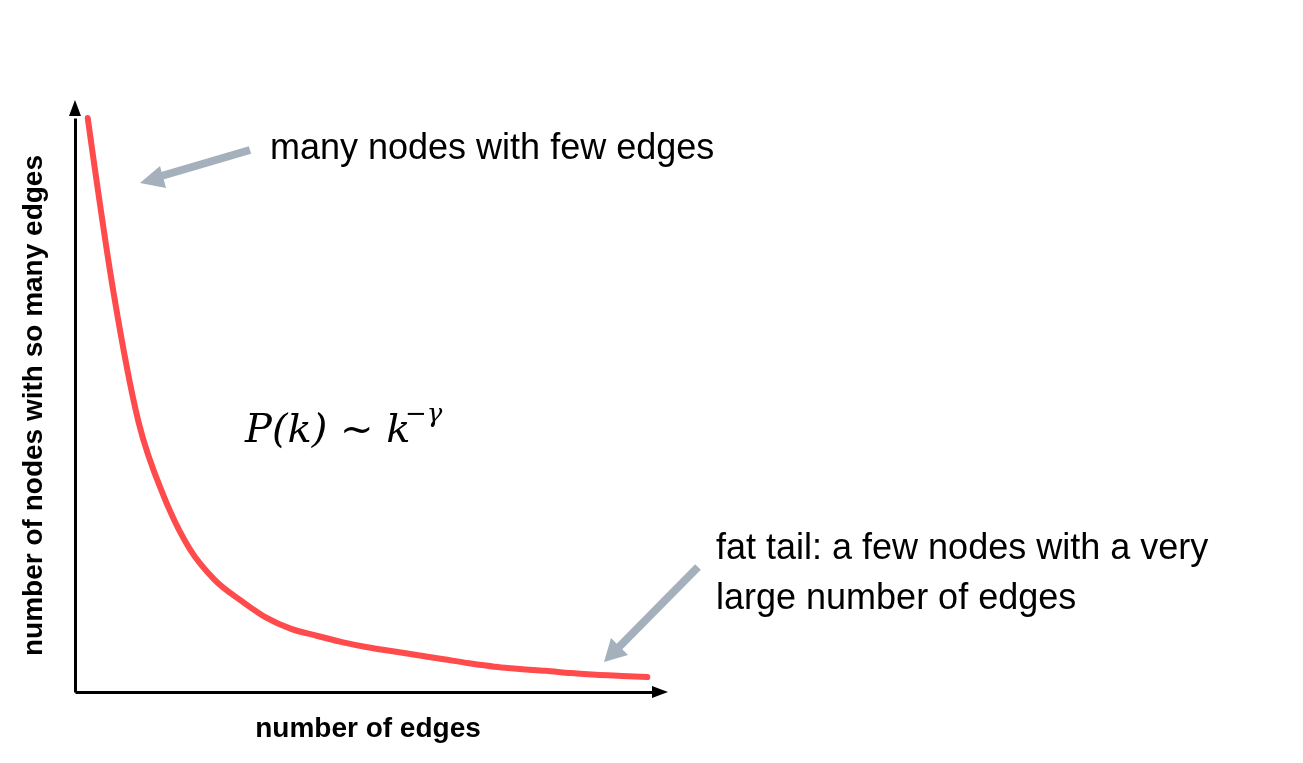 The image size is (1303, 763). Describe the element at coordinates (32, 405) in the screenshot. I see `y-axis-title: number of nodes with so many edges` at that location.